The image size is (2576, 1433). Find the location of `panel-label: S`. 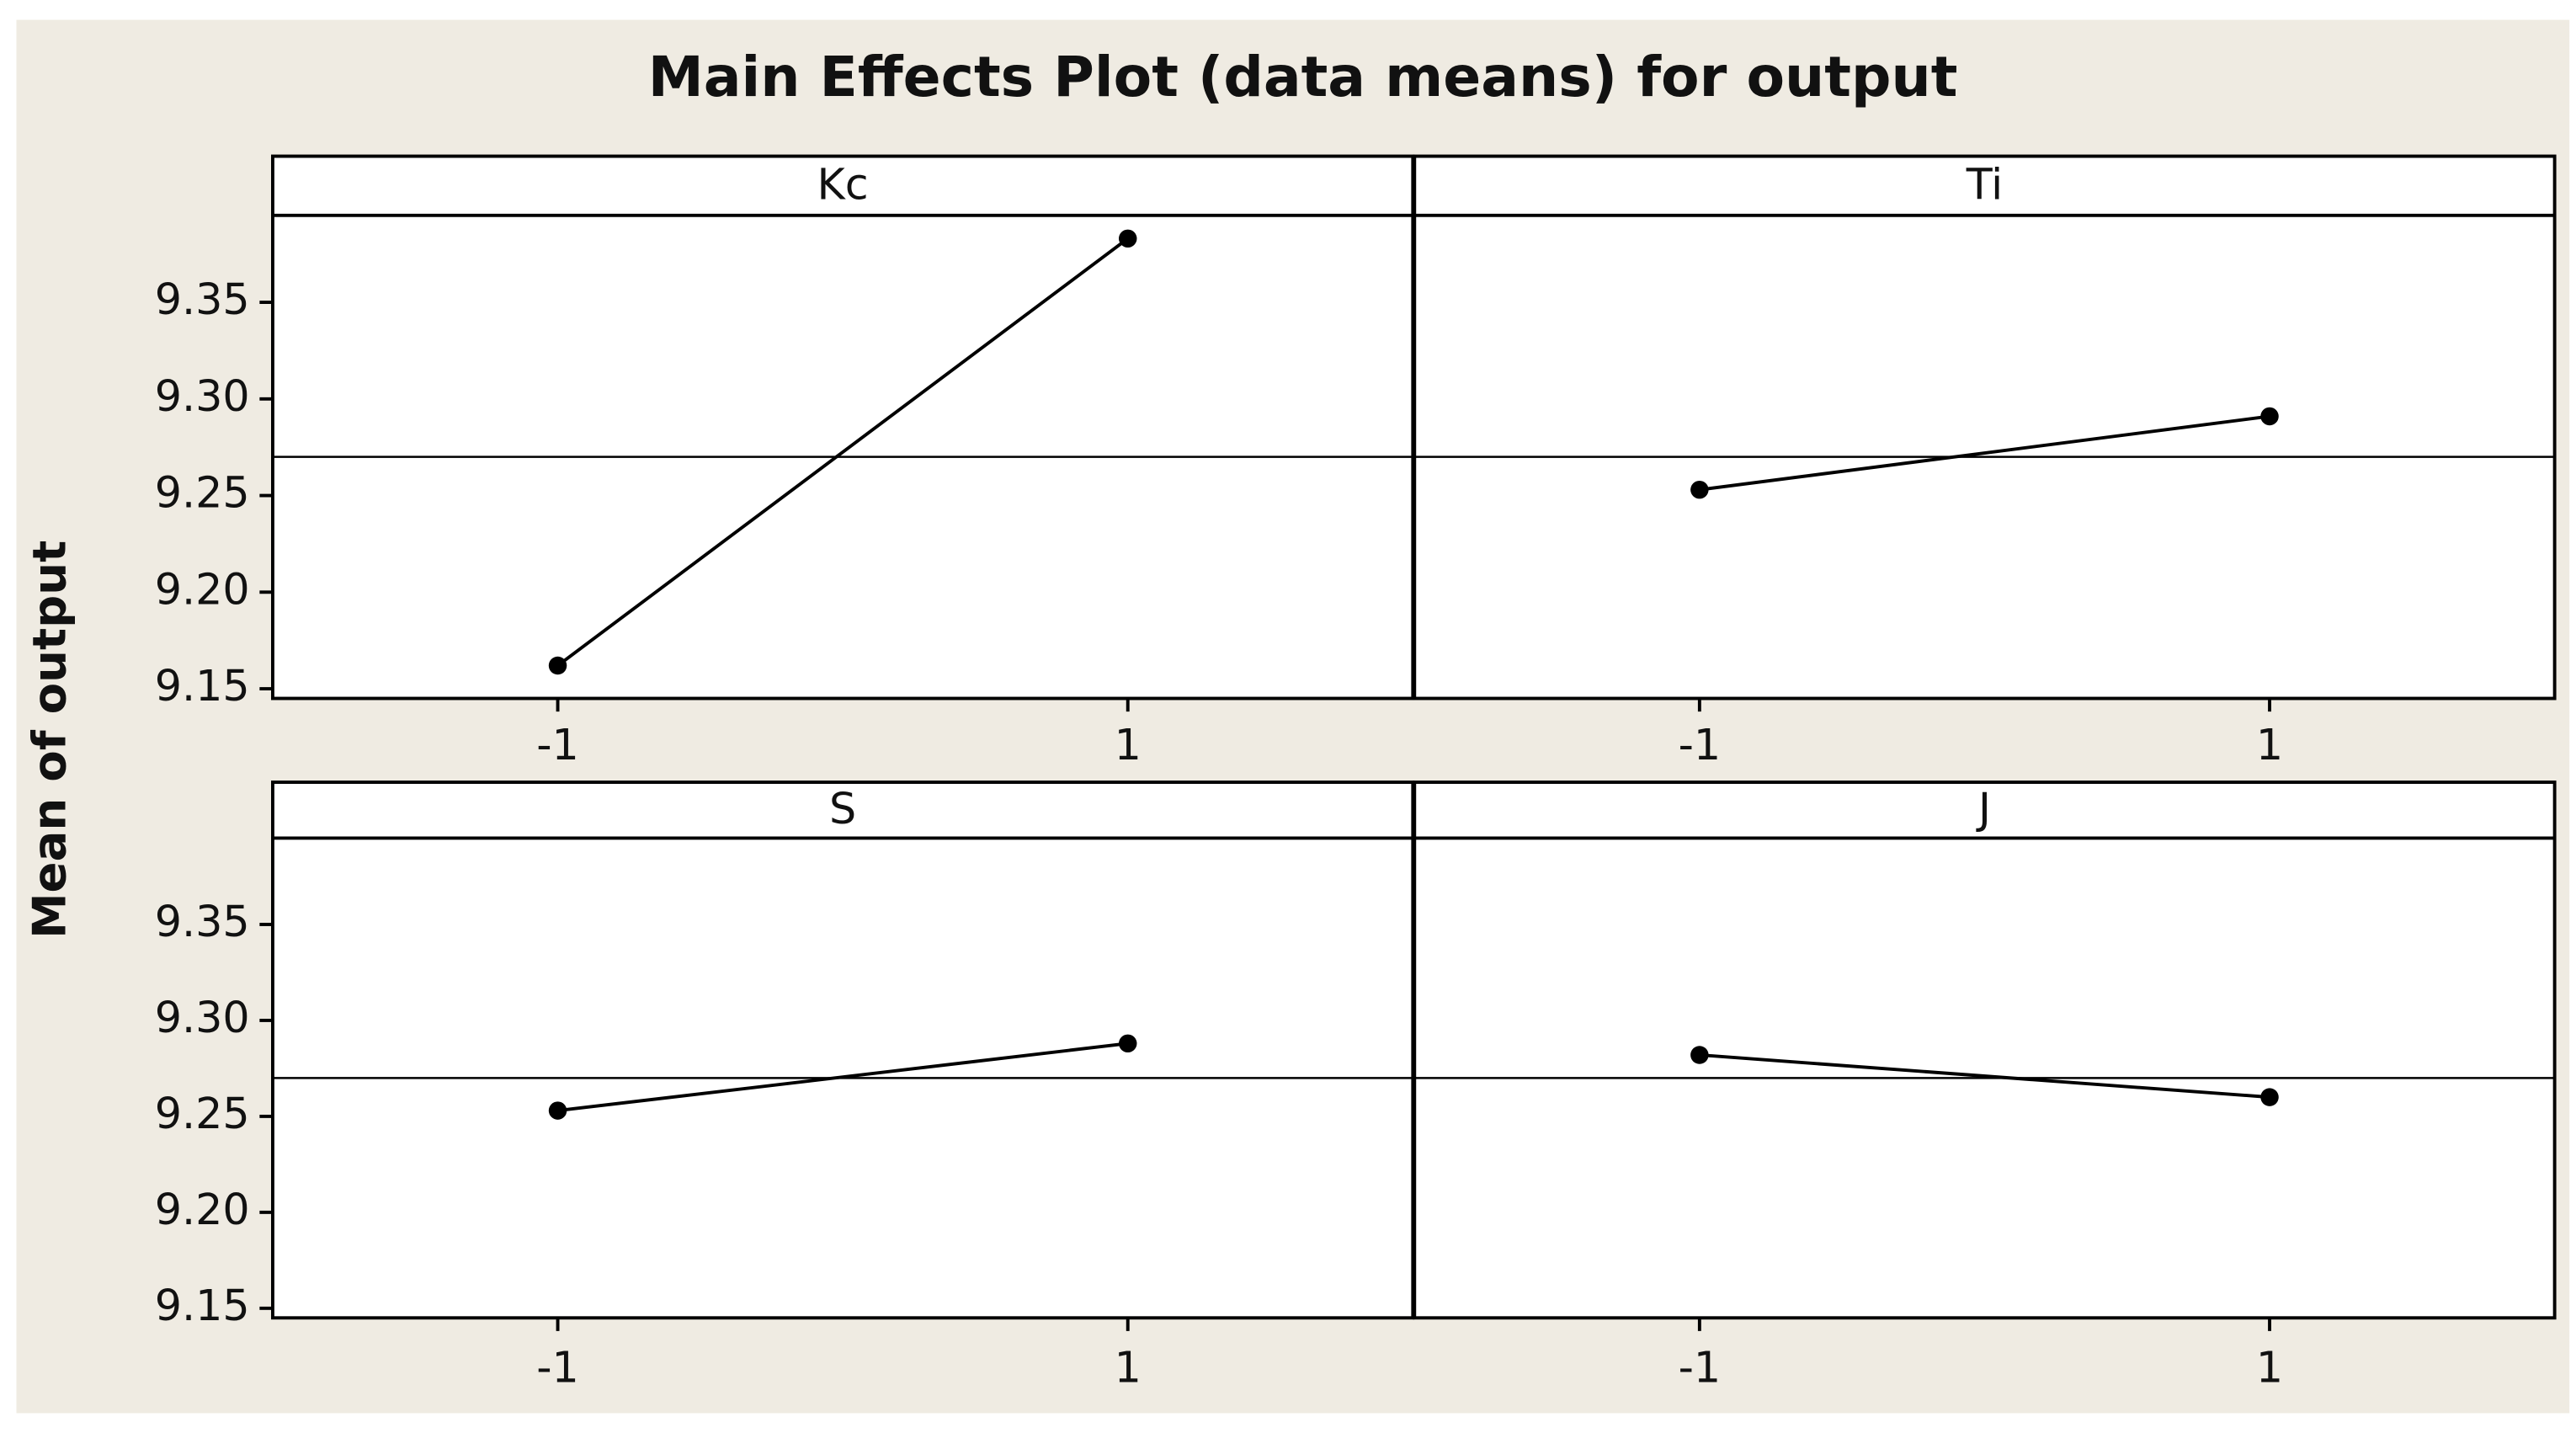

panel-label: S is located at coordinates (843, 809).